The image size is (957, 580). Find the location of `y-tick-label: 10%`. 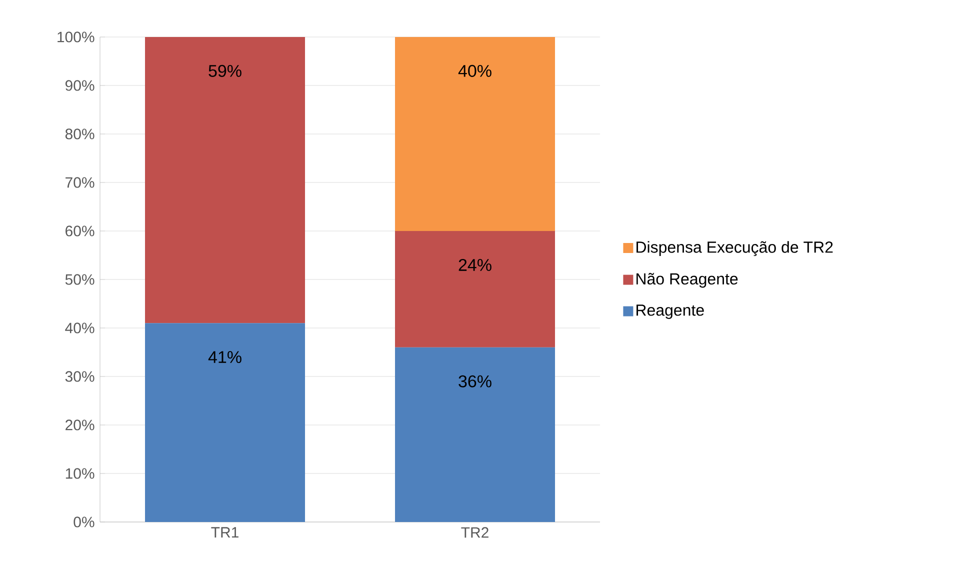

y-tick-label: 10% is located at coordinates (80, 473).